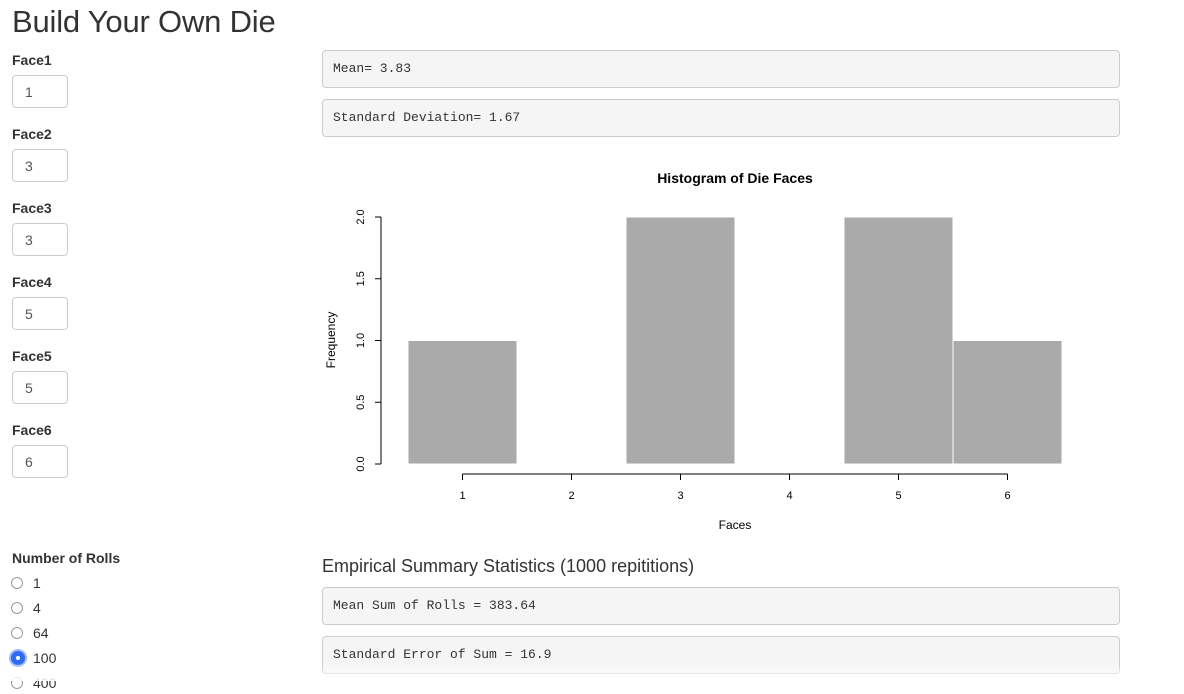 The image size is (1184, 694). What do you see at coordinates (37, 608) in the screenshot?
I see `rolls-option-label: 4` at bounding box center [37, 608].